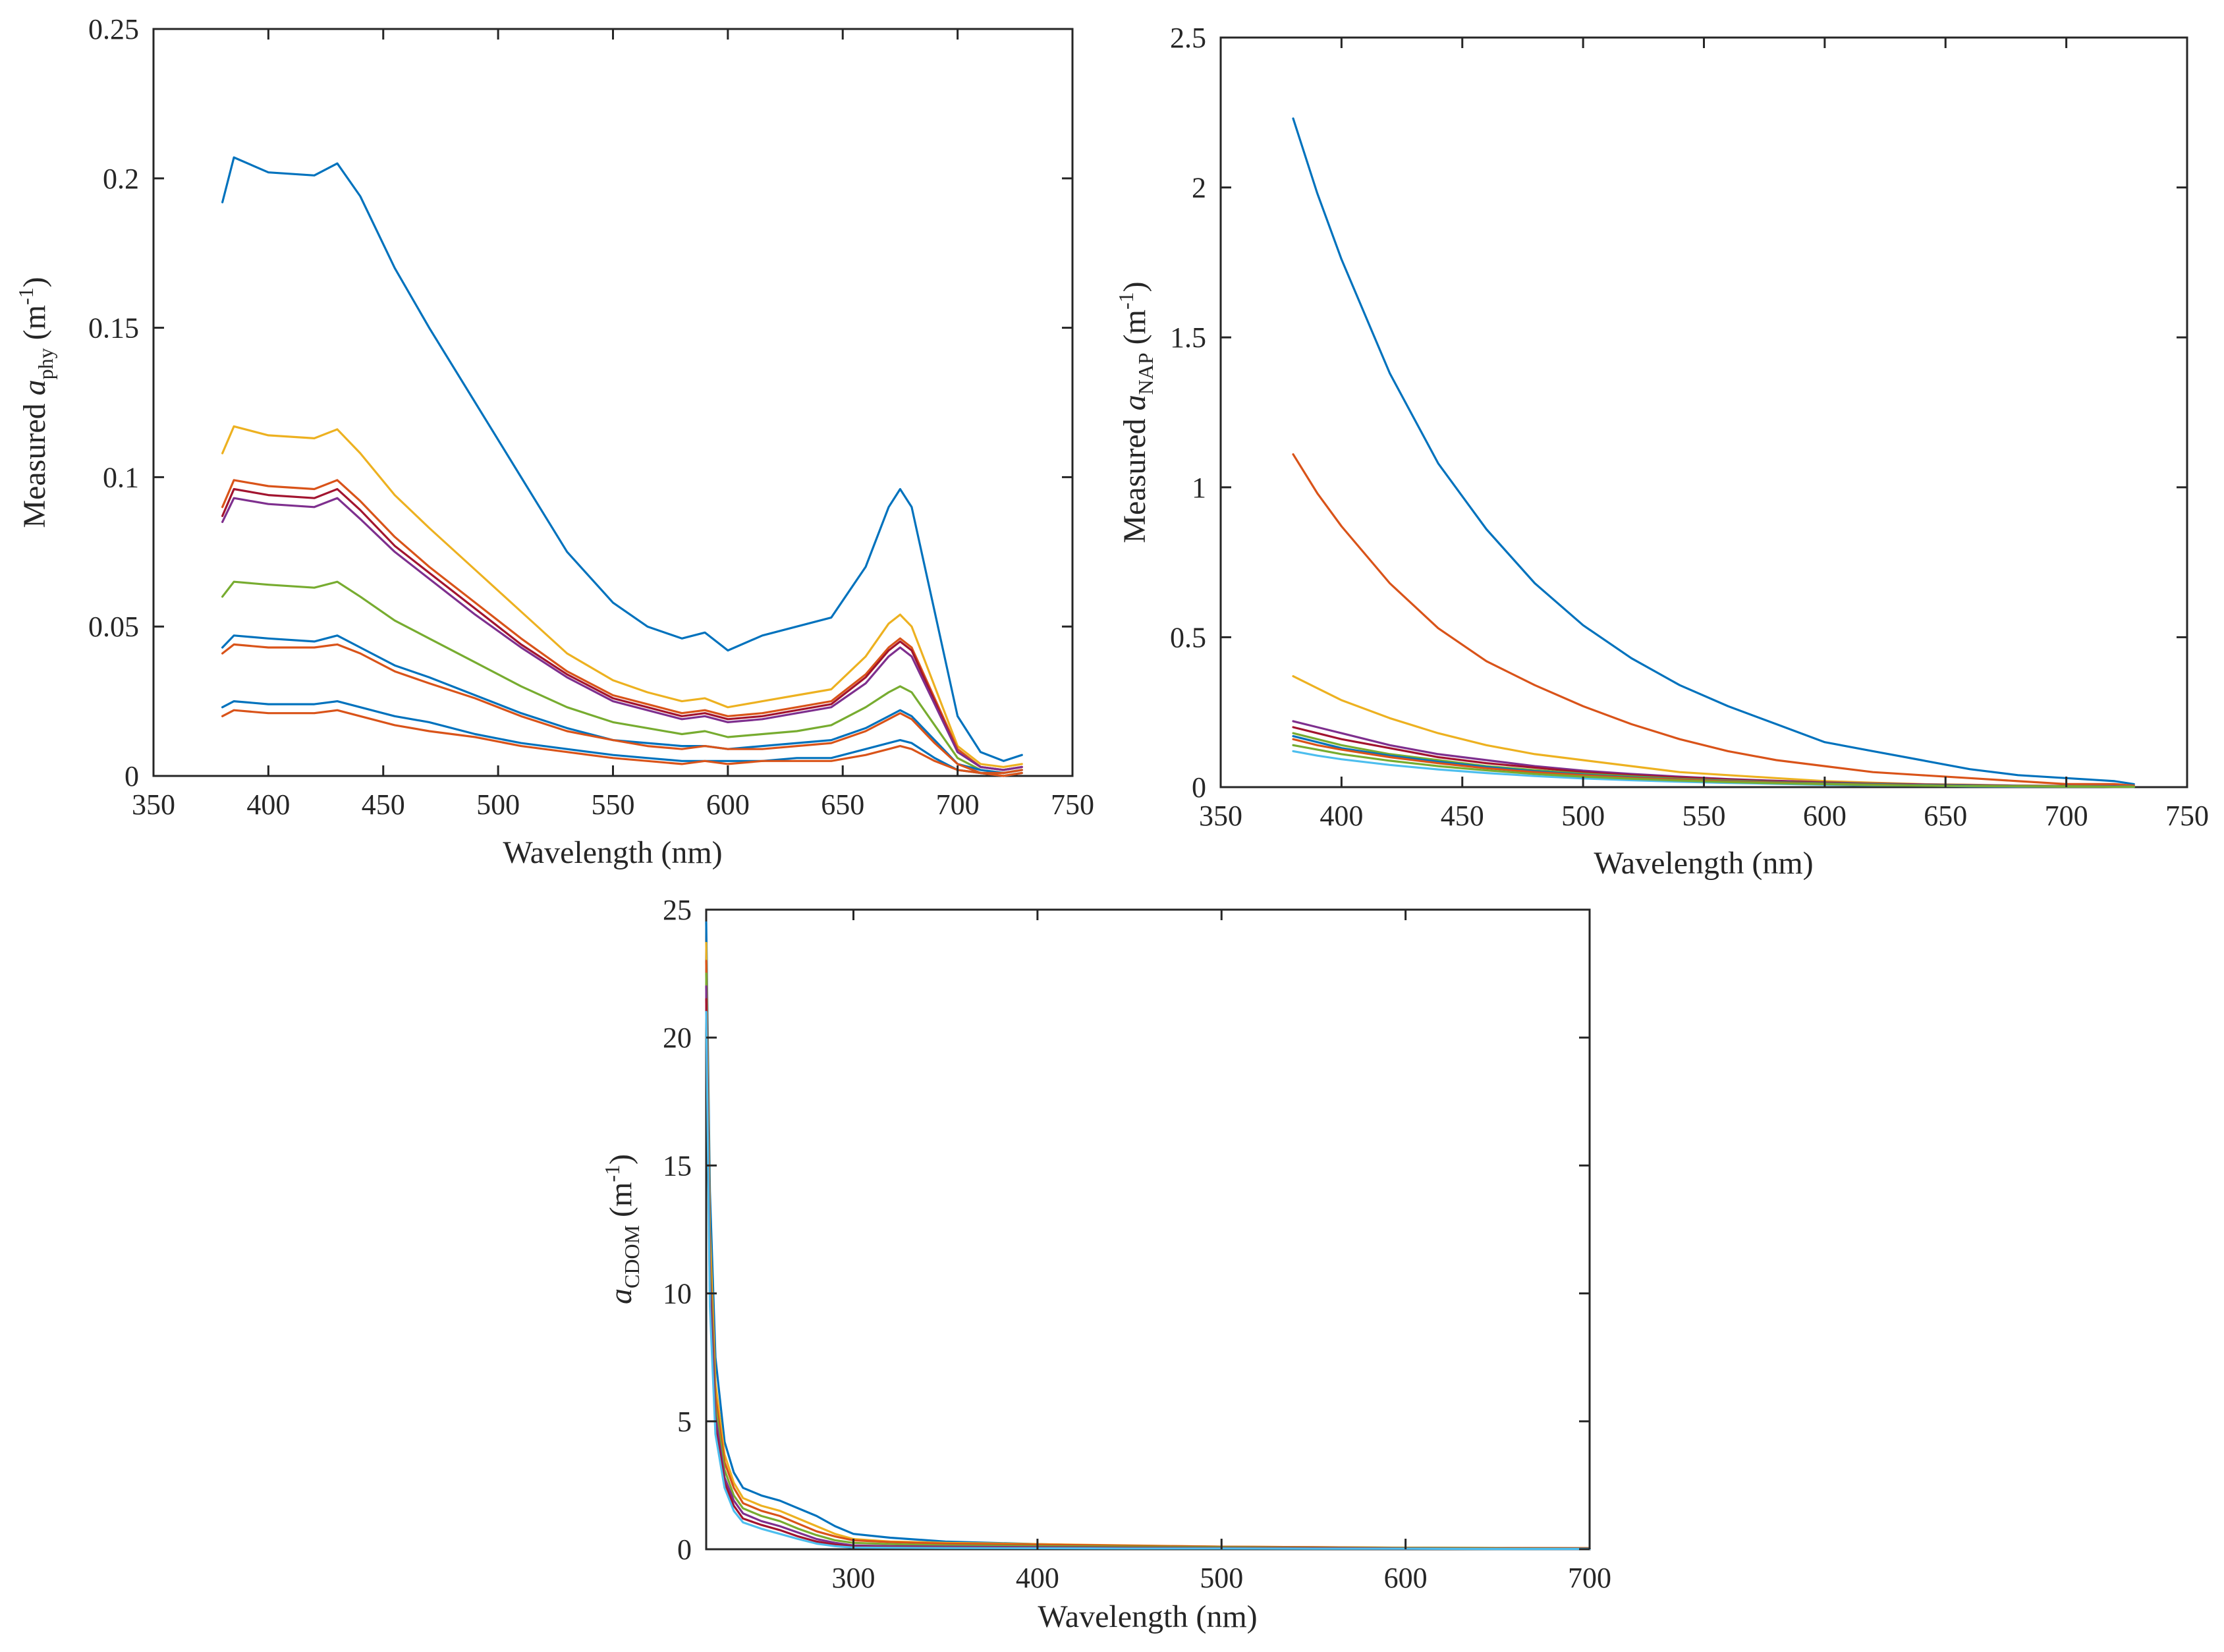 The height and width of the screenshot is (1652, 2224). What do you see at coordinates (1038, 1578) in the screenshot?
I see `acdom-xtick-label-400: 400` at bounding box center [1038, 1578].